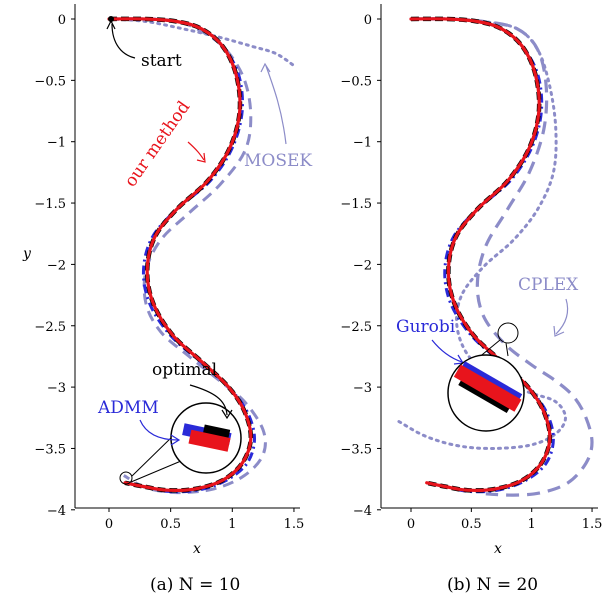 This screenshot has width=603, height=605. I want to click on our-method-vehicle, so click(209, 440).